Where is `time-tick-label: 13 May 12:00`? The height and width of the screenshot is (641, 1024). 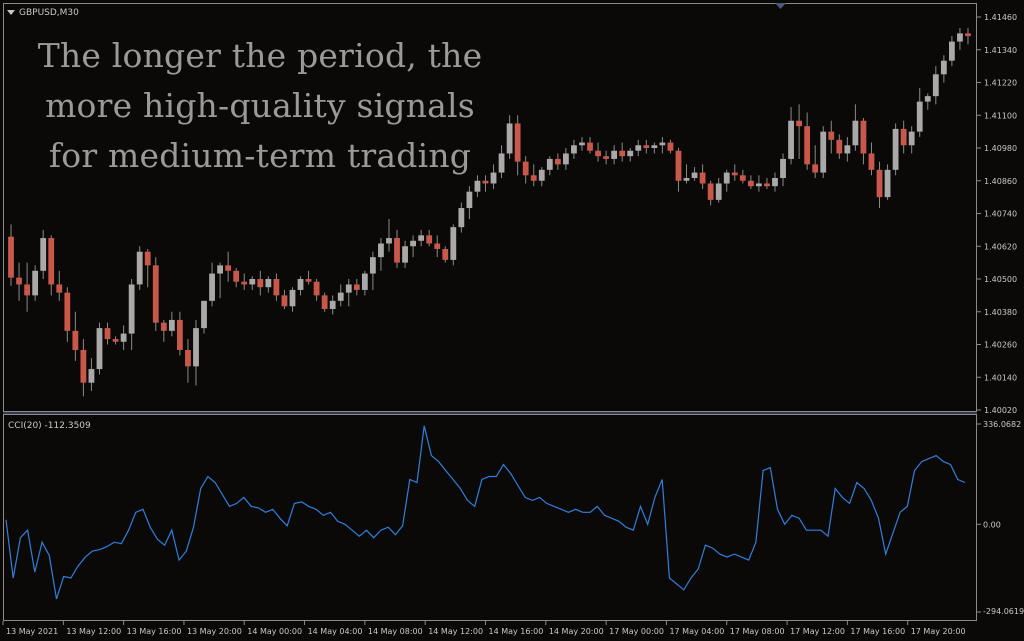
time-tick-label: 13 May 12:00 is located at coordinates (93, 631).